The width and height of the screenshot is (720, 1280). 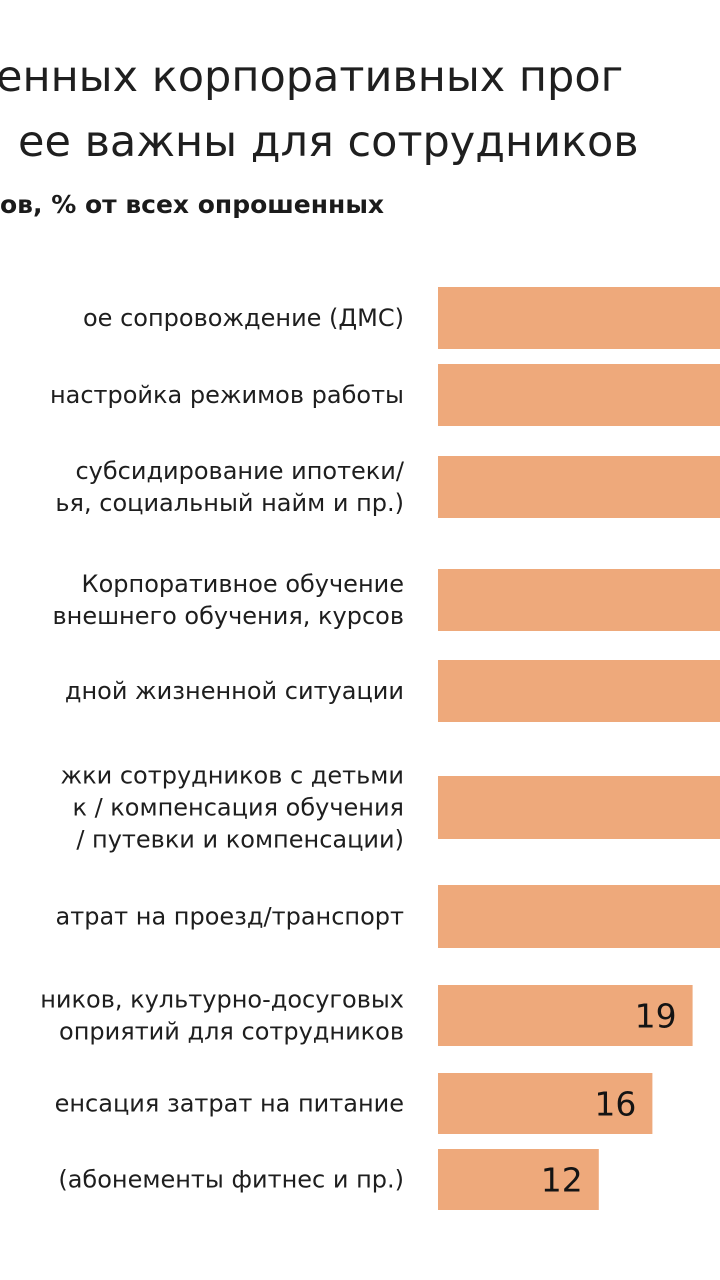 I want to click on chart-title-line-2: ее важны для сотрудников, so click(x=328, y=142).